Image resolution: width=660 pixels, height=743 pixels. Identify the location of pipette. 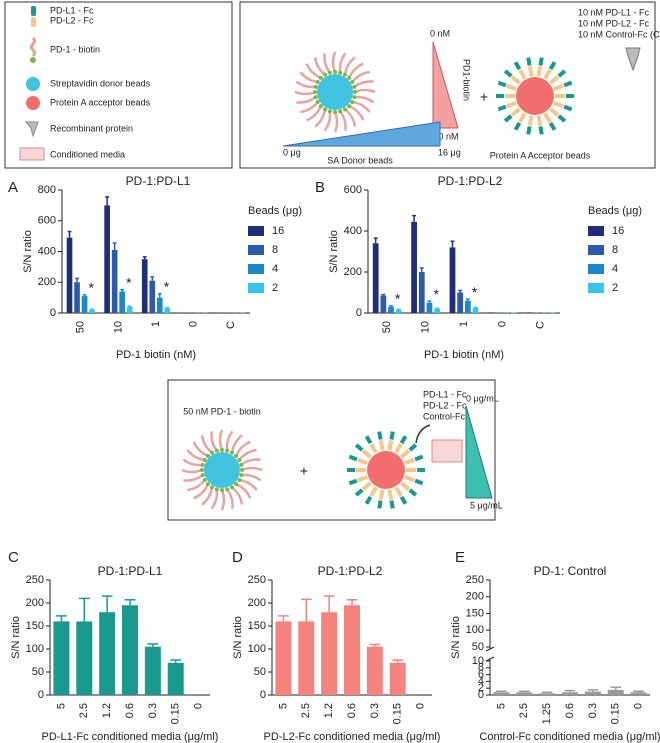
(633, 59).